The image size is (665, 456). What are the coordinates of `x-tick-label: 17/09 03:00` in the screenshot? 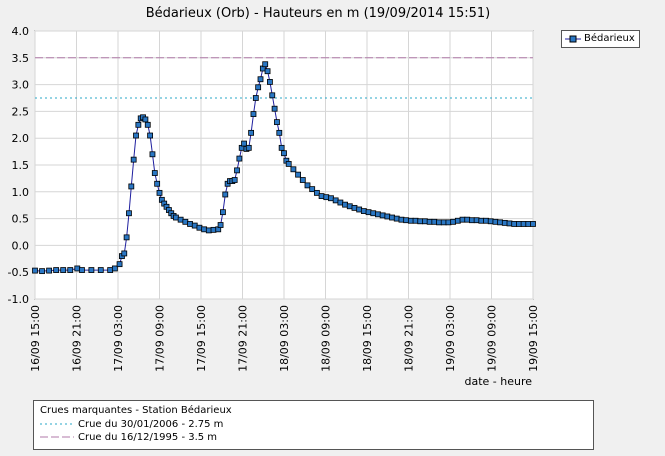 It's located at (118, 338).